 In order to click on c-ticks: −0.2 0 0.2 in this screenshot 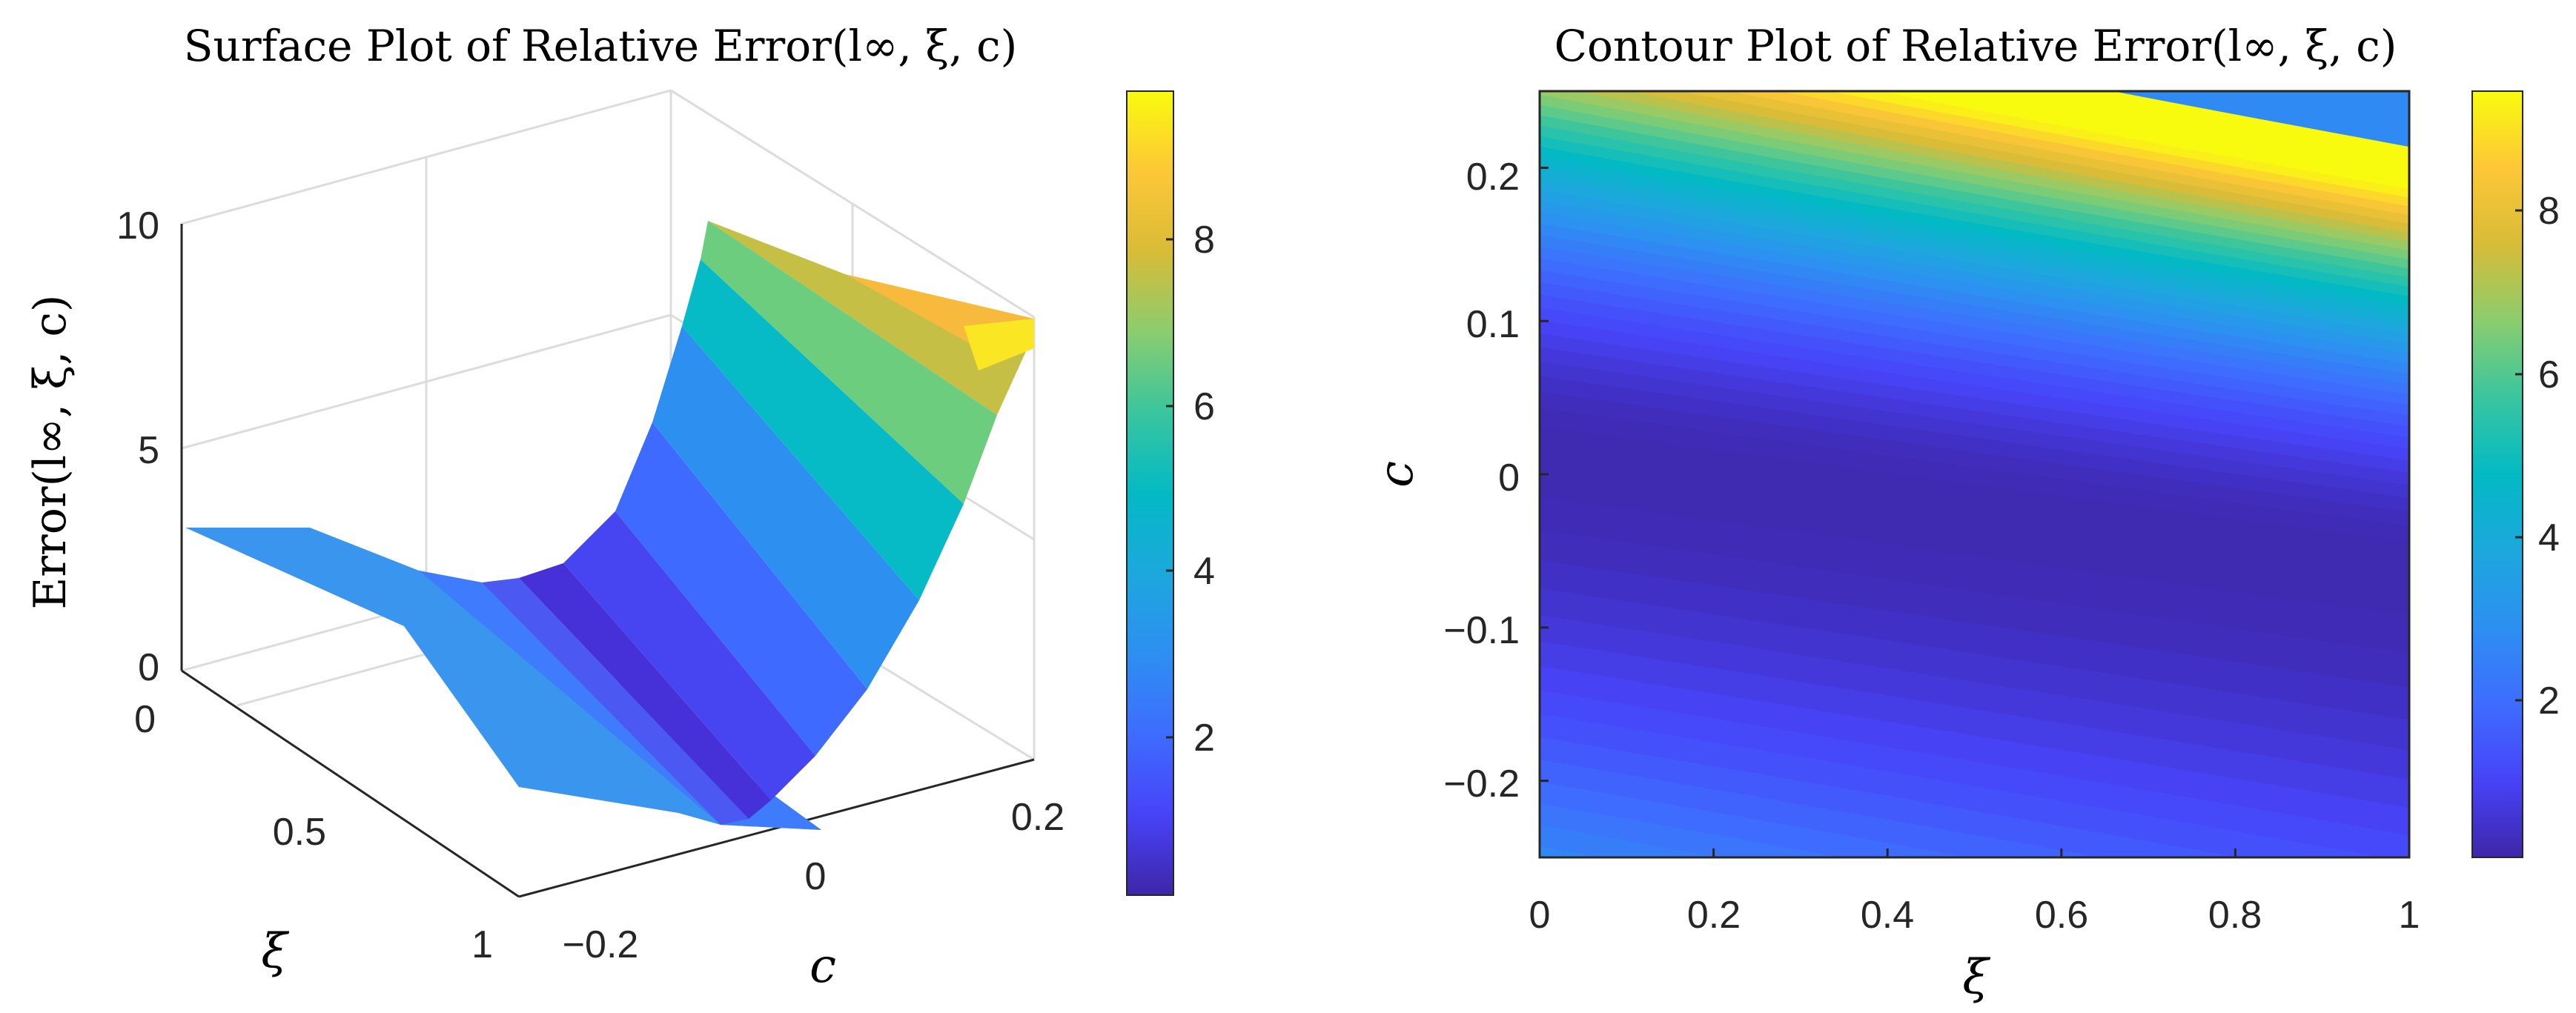, I will do `click(813, 881)`.